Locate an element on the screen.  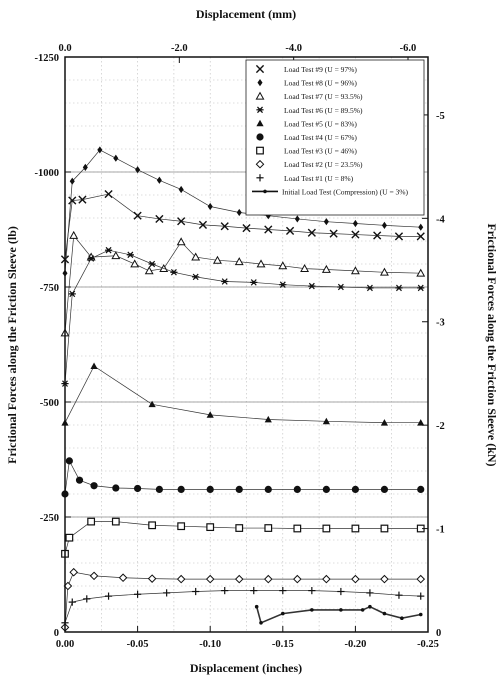
x-axis-title-top: Displacement (mm) is located at coordinates (246, 14).